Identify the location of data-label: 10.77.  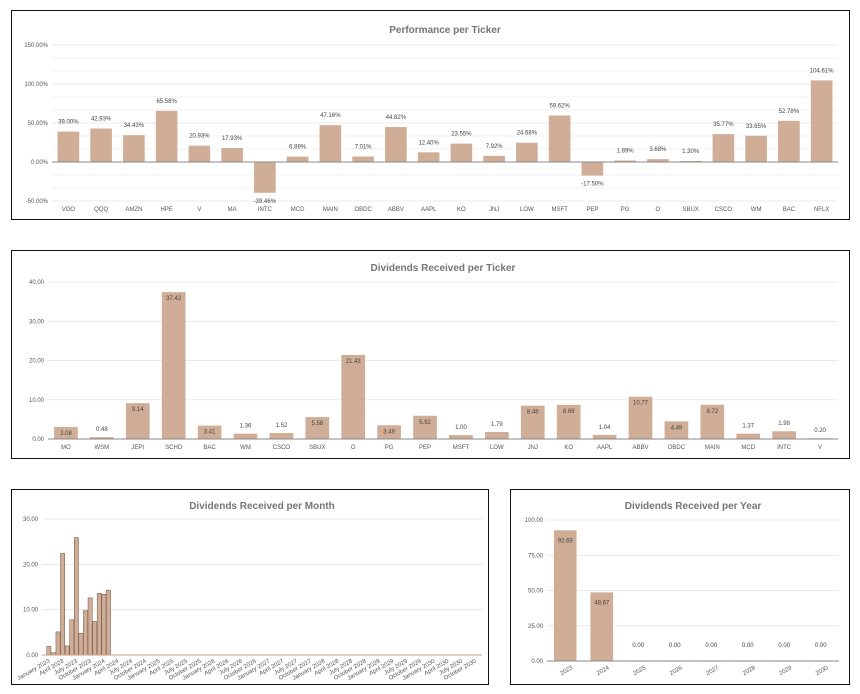
(641, 404).